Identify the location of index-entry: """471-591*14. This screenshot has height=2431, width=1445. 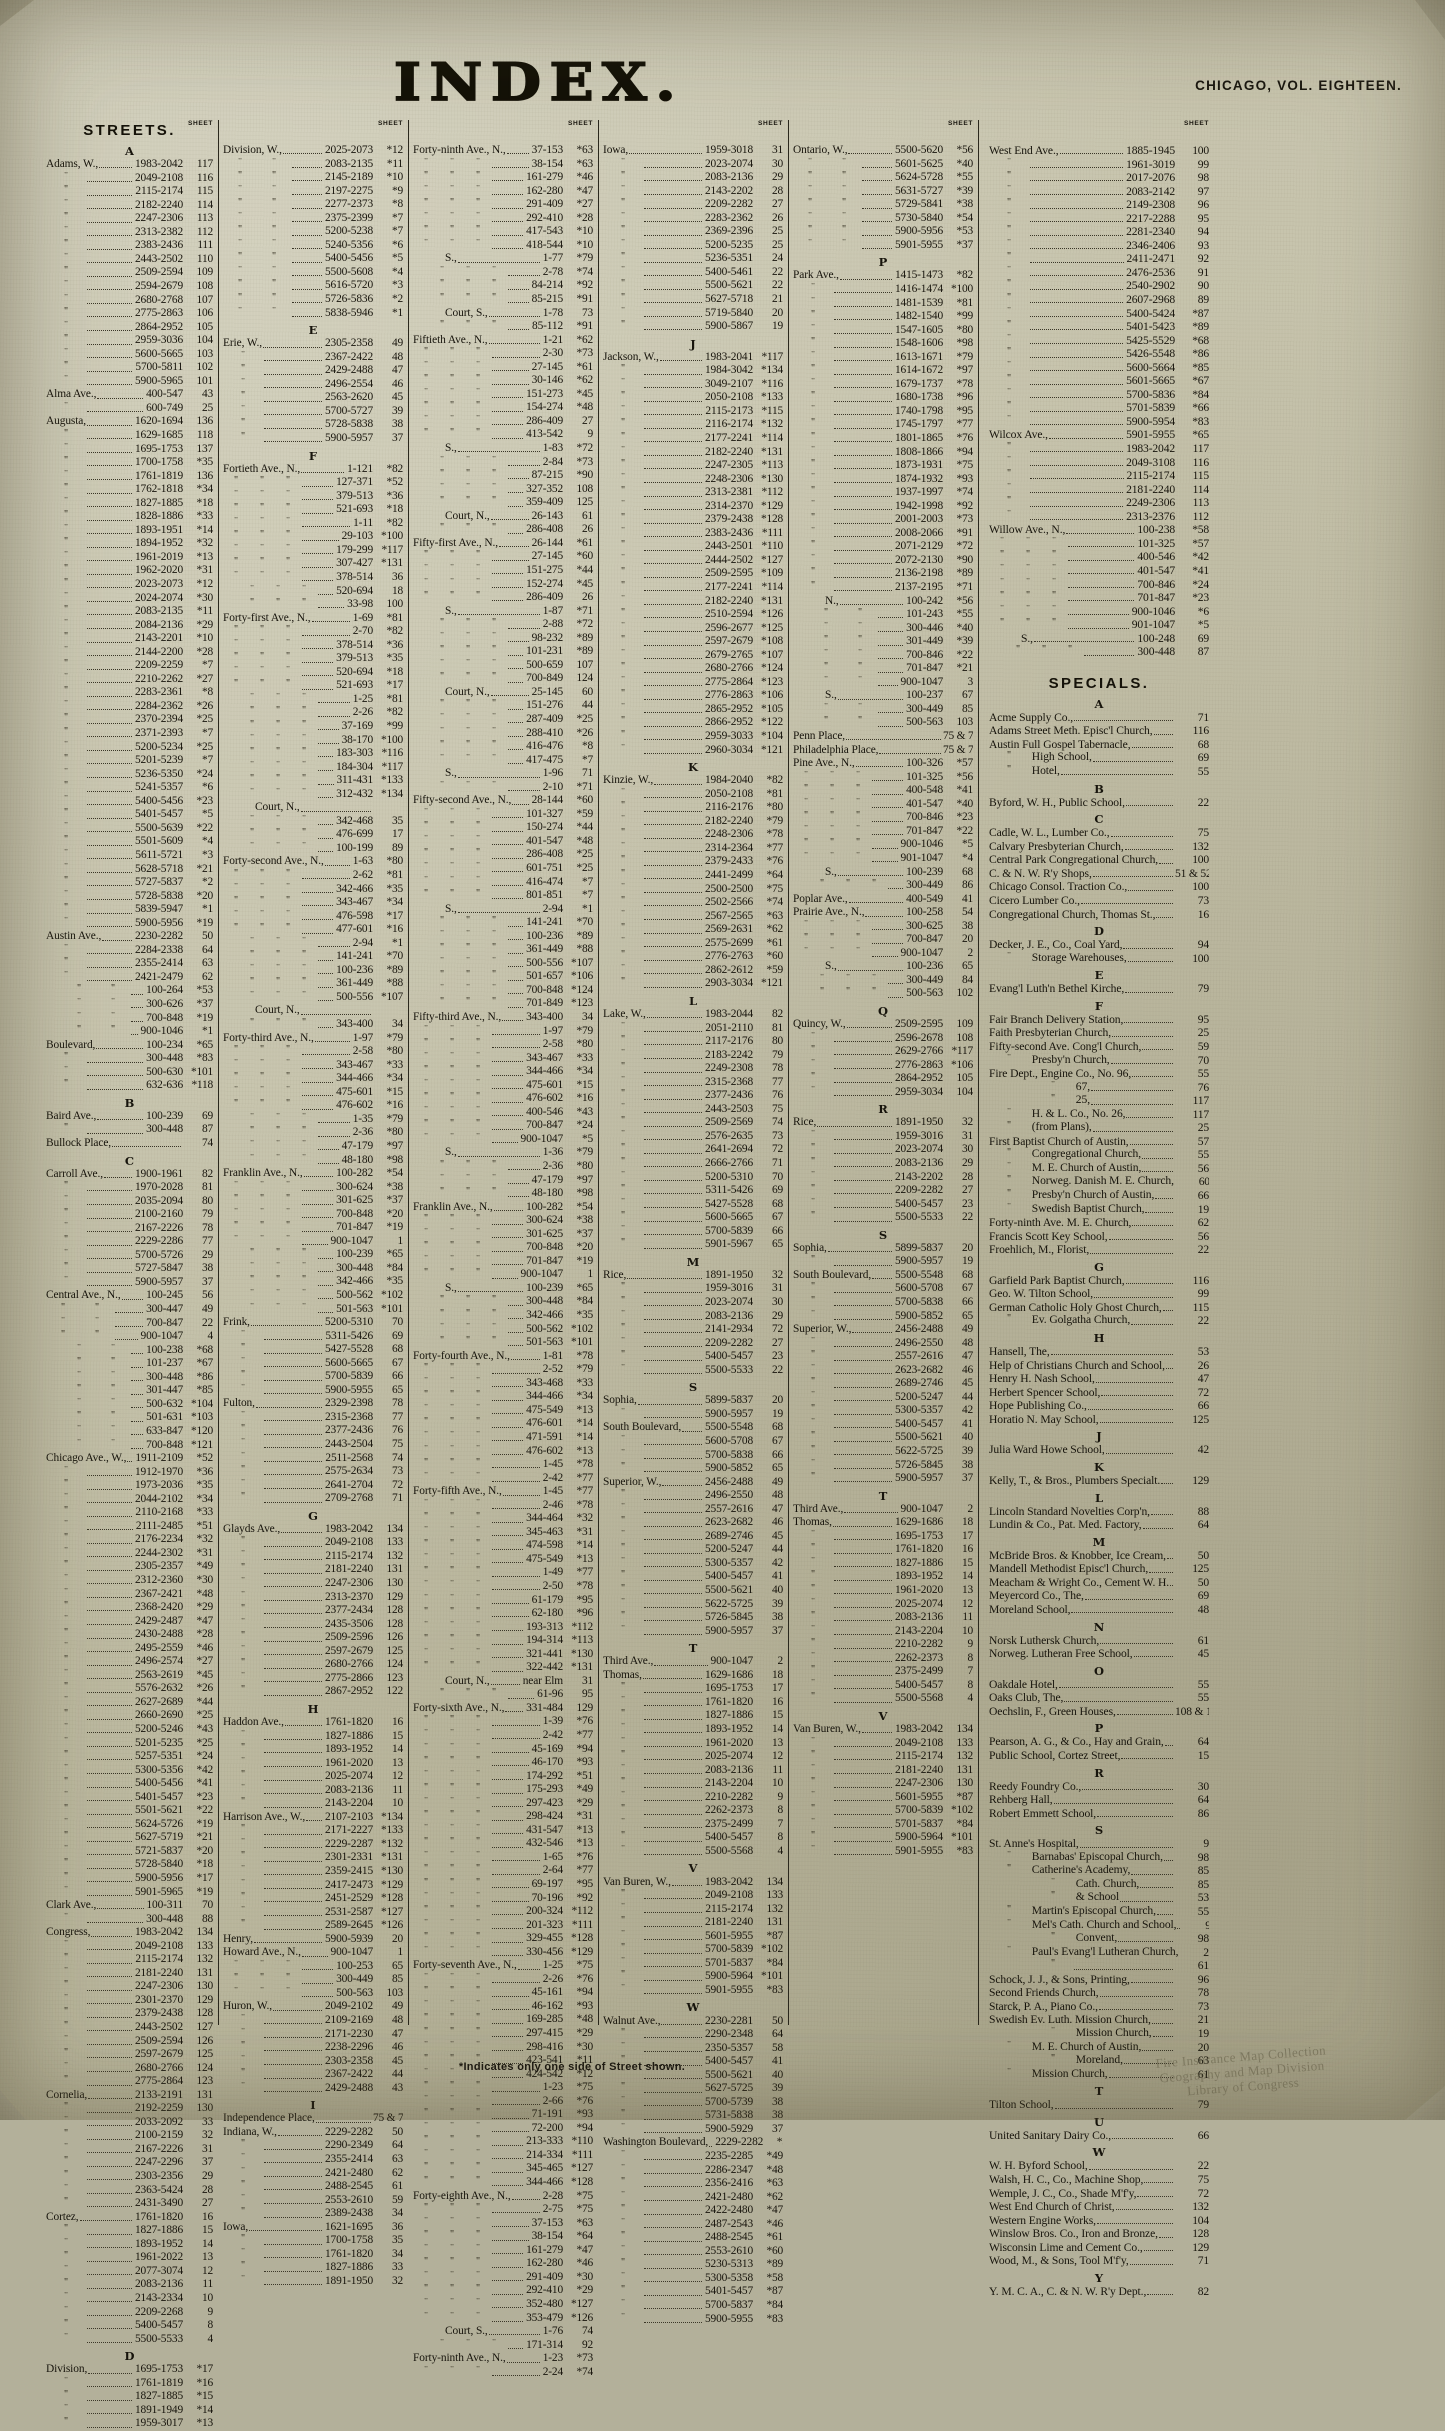
(503, 1438).